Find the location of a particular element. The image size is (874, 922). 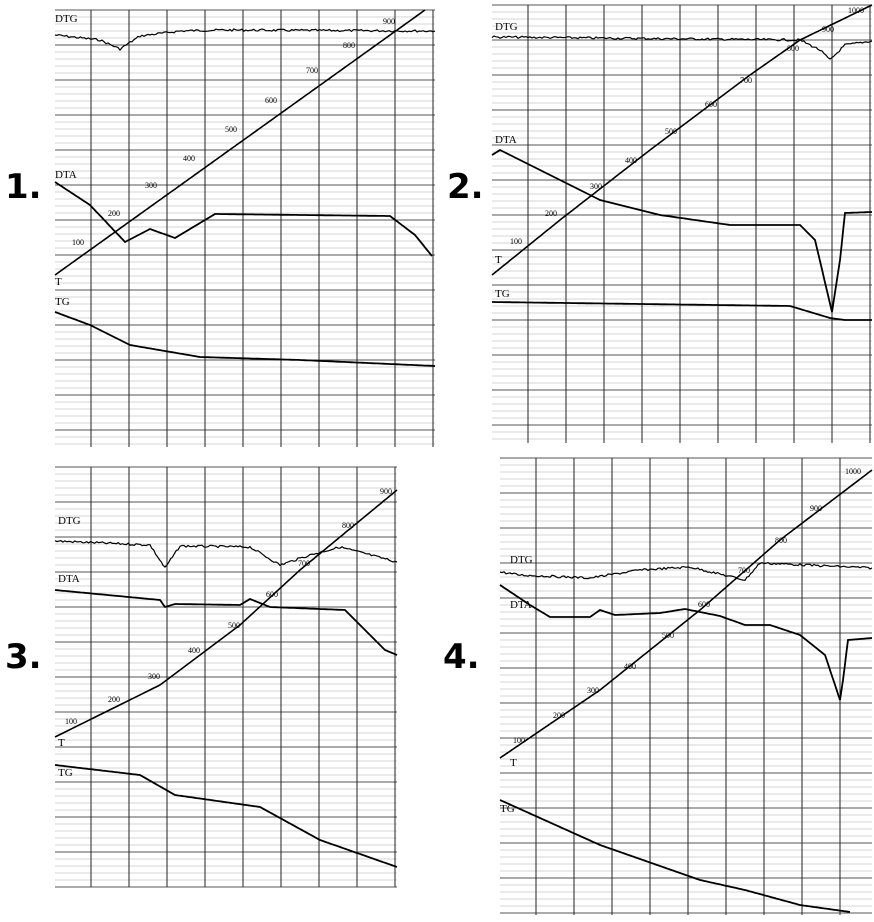

panel-number: 3. is located at coordinates (23, 657).